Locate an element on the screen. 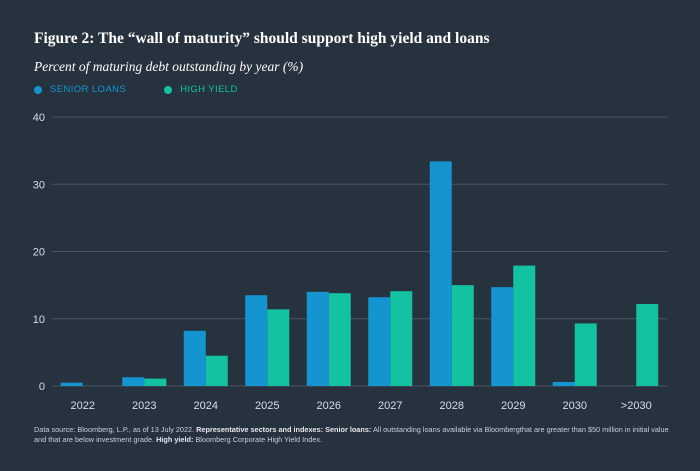  y-tick-label-20: 20 is located at coordinates (39, 253).